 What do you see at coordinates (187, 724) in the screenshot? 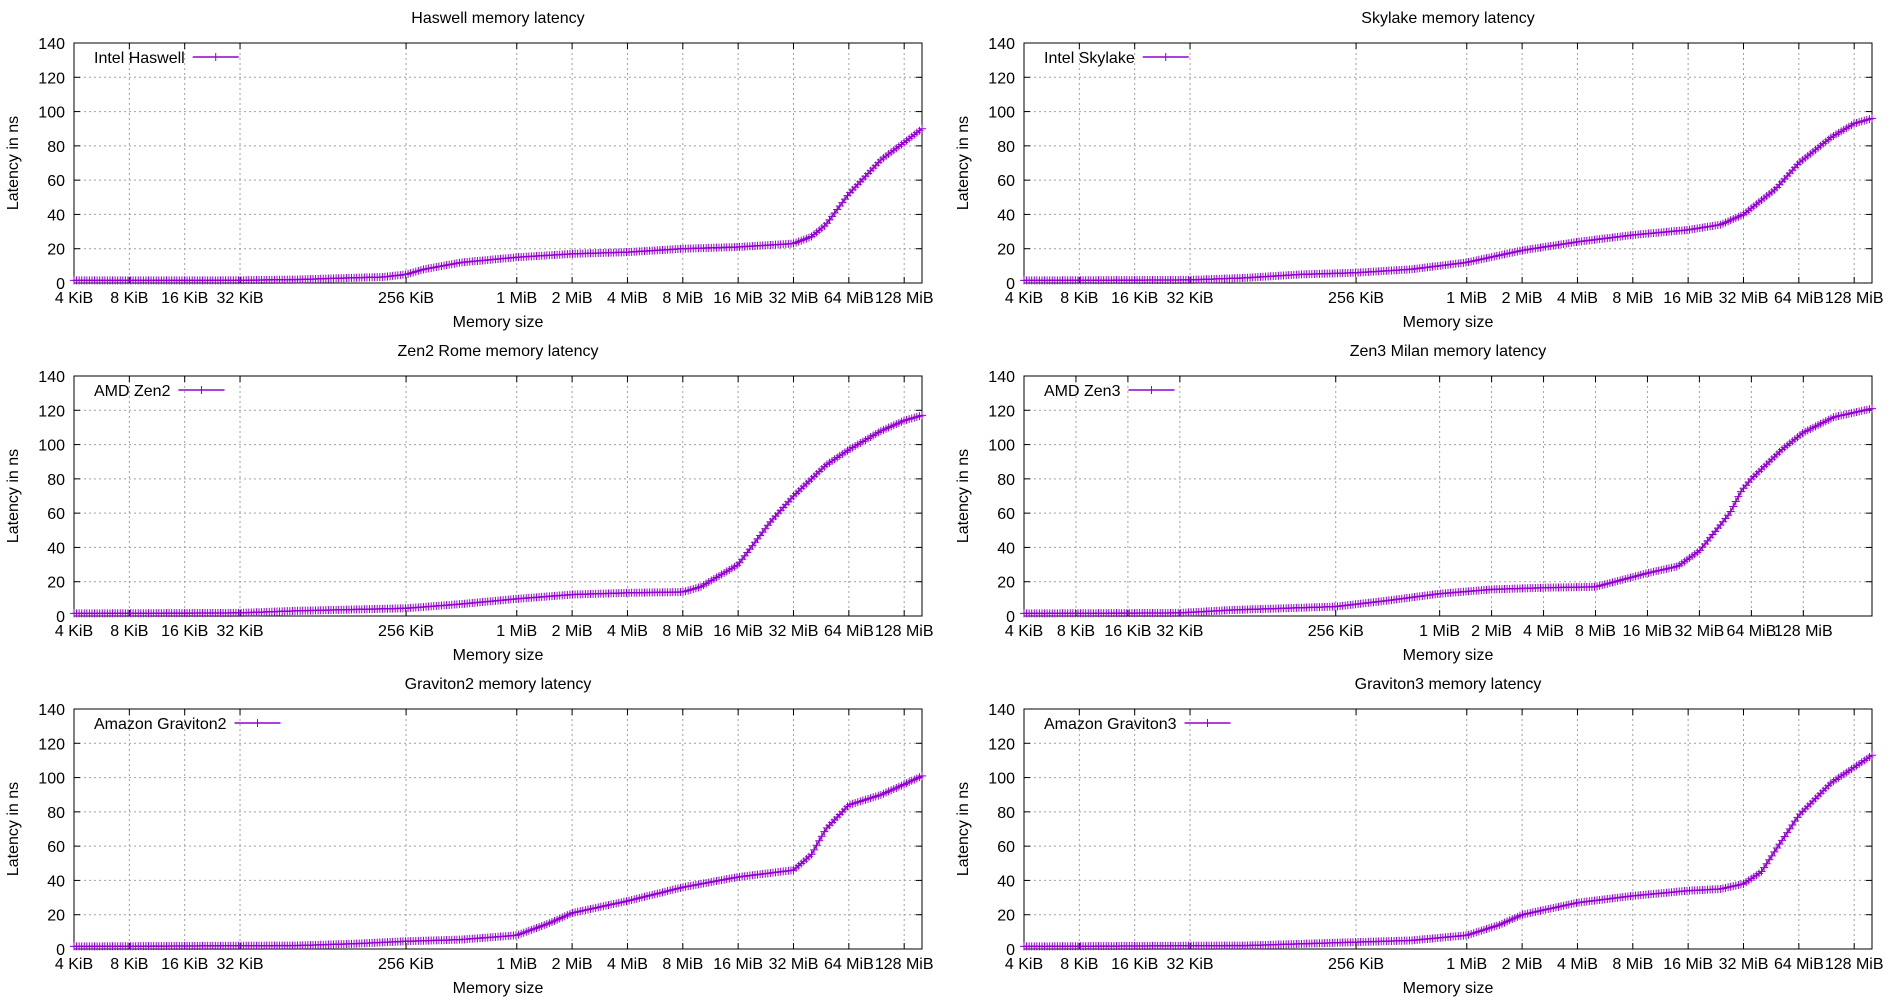
I see `legend: Amazon Graviton2` at bounding box center [187, 724].